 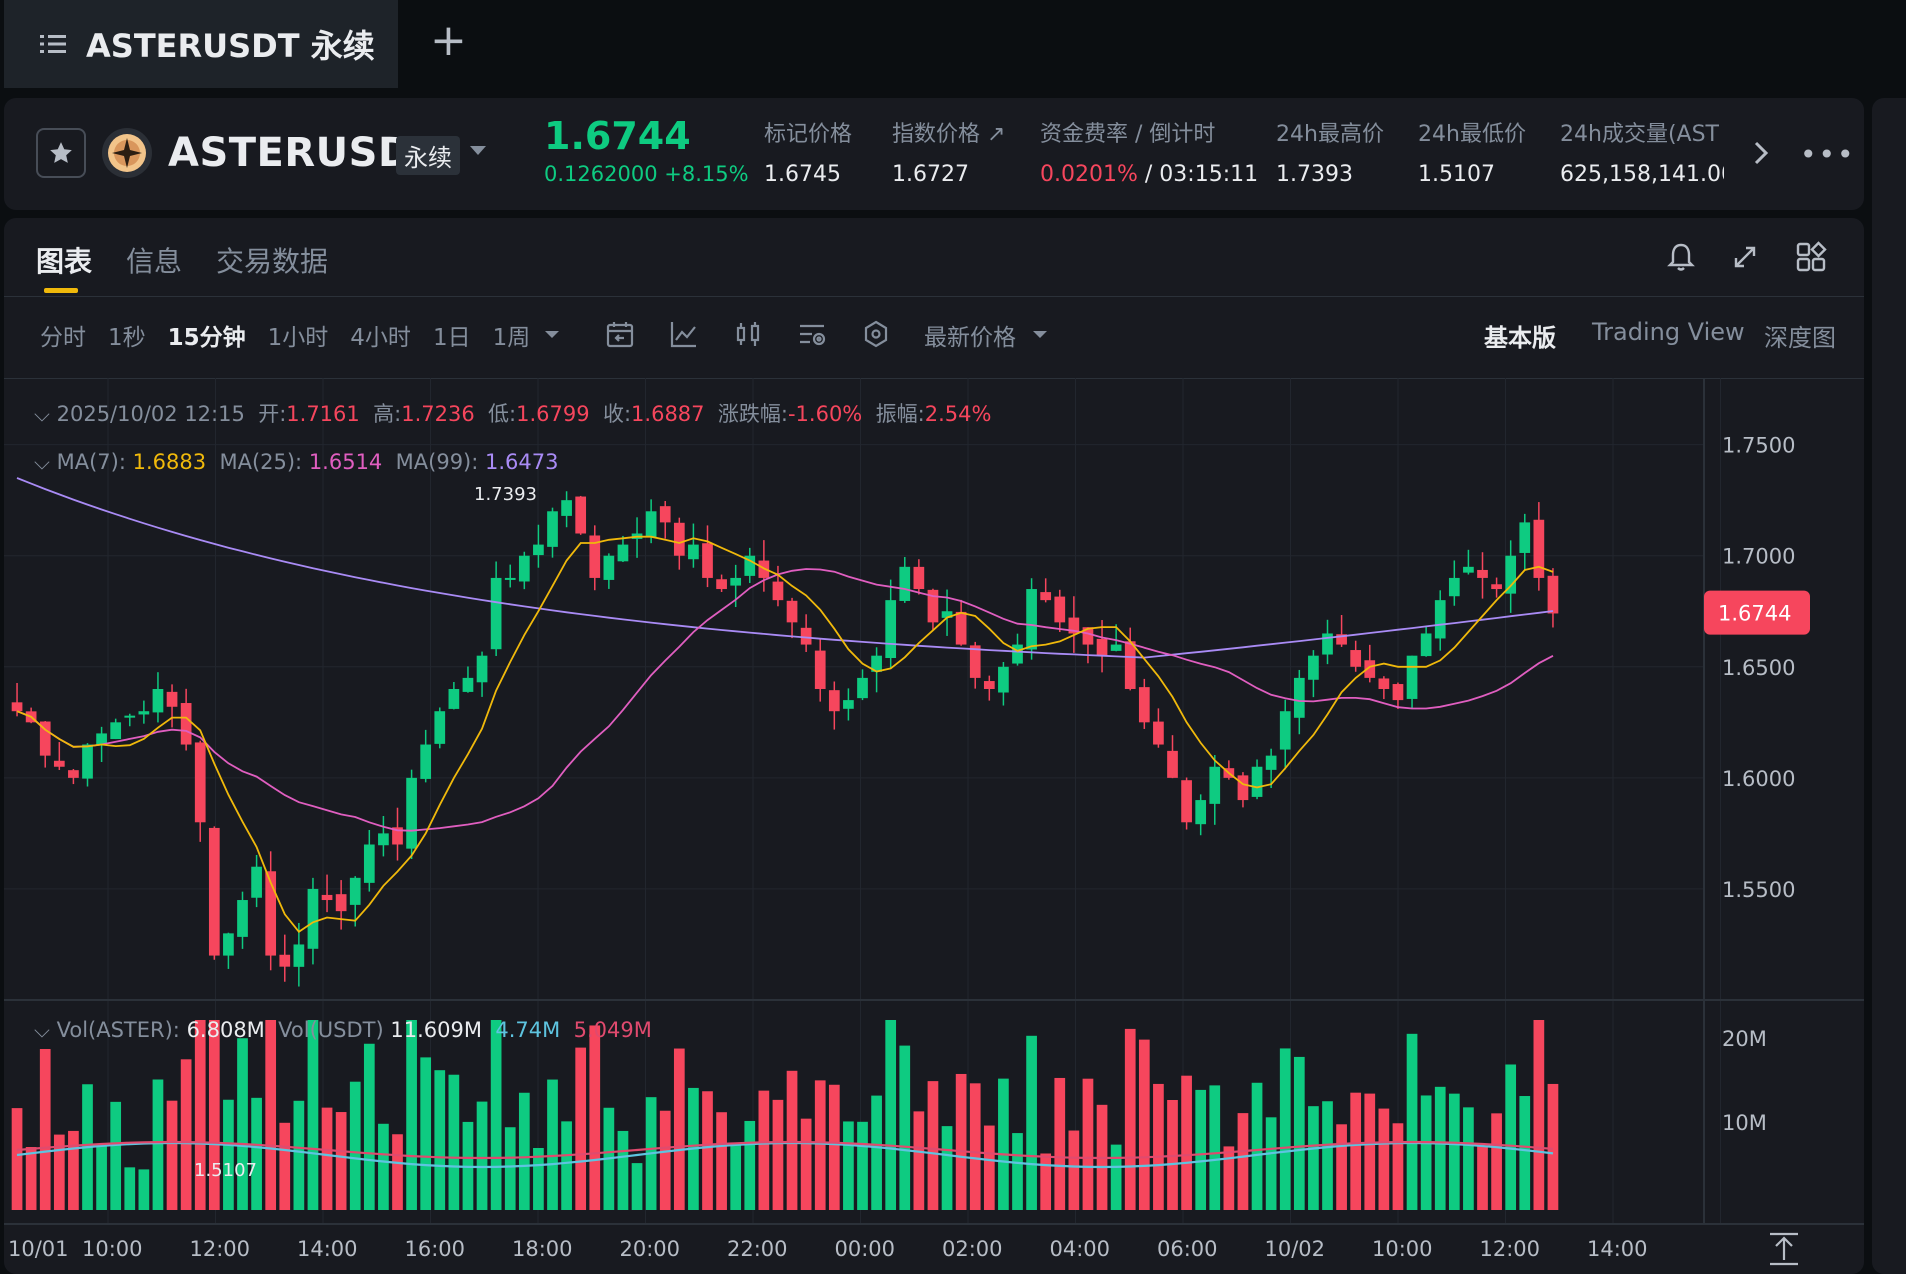 What do you see at coordinates (451, 338) in the screenshot?
I see `interval-1d: 1日` at bounding box center [451, 338].